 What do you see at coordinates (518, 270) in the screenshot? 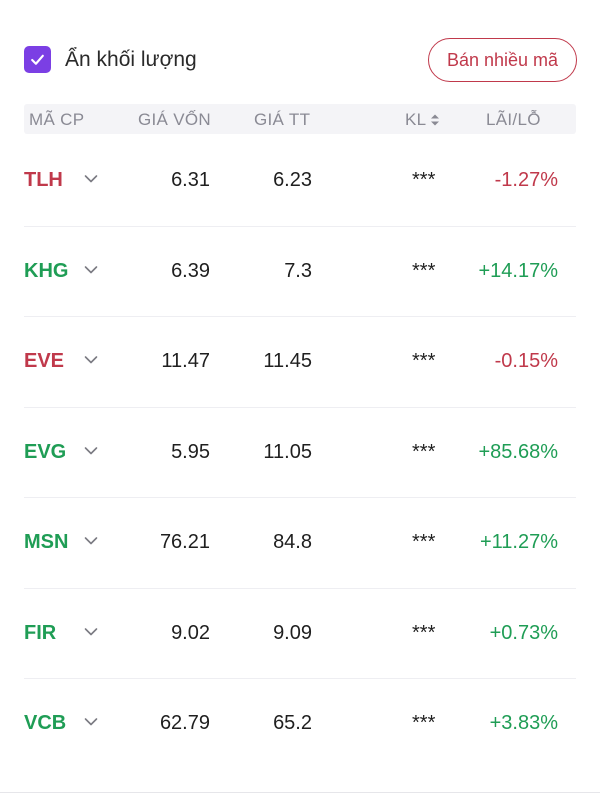
I see `profit-loss: +14.17%` at bounding box center [518, 270].